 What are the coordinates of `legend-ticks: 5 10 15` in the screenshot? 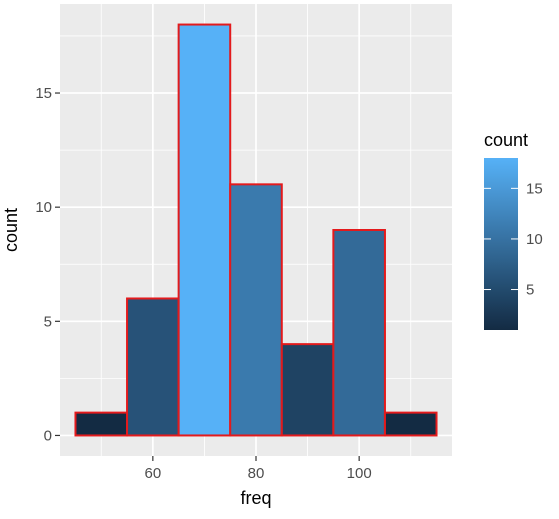 It's located at (513, 239).